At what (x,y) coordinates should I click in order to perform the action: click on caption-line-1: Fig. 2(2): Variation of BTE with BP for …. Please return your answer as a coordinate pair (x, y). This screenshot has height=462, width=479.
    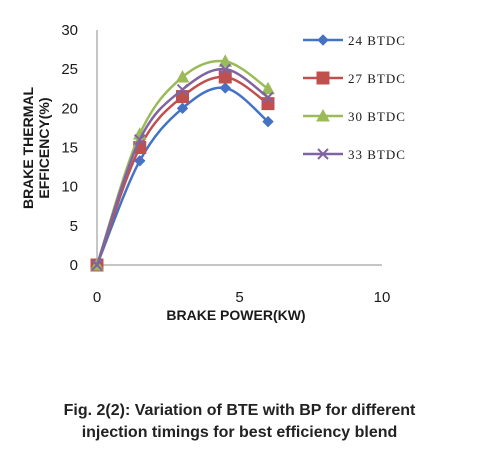
    Looking at the image, I should click on (239, 410).